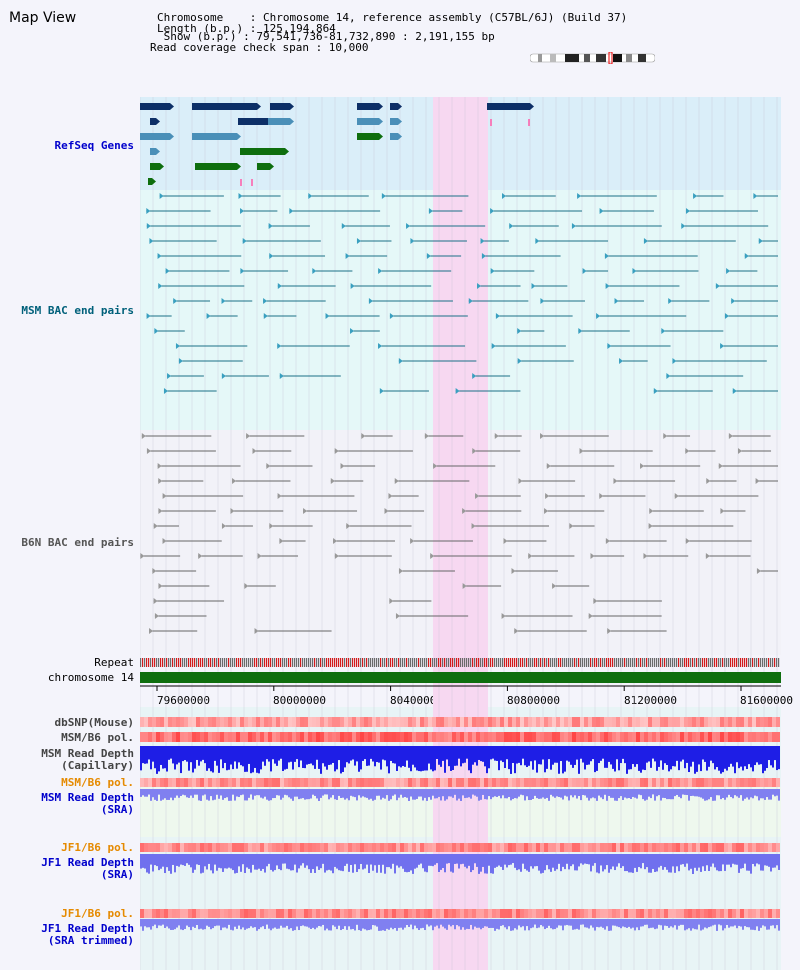 Image resolution: width=800 pixels, height=970 pixels. Describe the element at coordinates (77, 310) in the screenshot. I see `track-label-msm-bac: MSM BAC end pairs` at that location.